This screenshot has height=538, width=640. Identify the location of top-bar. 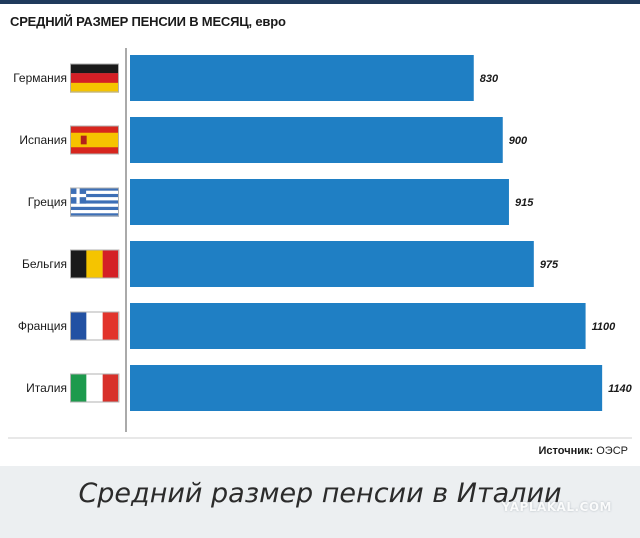
(320, 2).